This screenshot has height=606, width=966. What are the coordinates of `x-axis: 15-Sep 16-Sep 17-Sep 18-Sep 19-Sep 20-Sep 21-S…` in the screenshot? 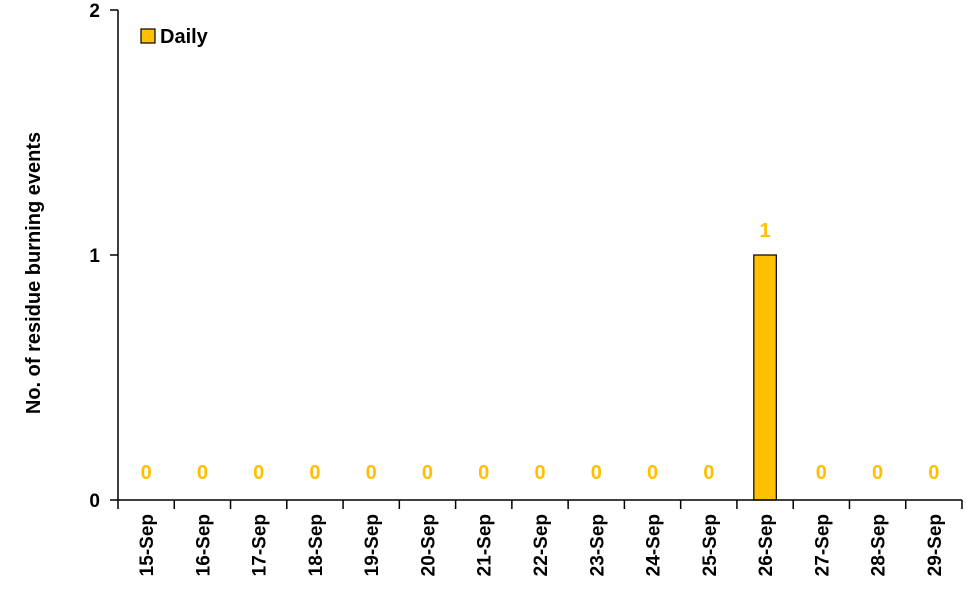 It's located at (540, 537).